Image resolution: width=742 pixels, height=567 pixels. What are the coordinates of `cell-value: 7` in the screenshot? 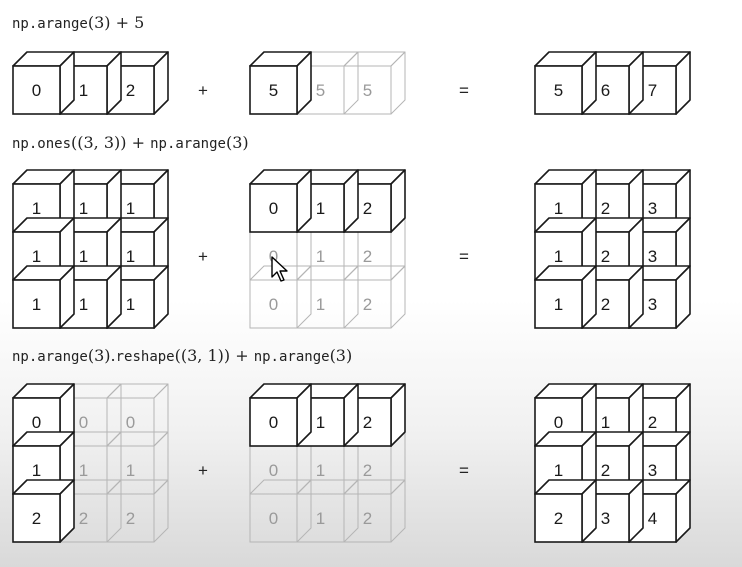 It's located at (652, 90).